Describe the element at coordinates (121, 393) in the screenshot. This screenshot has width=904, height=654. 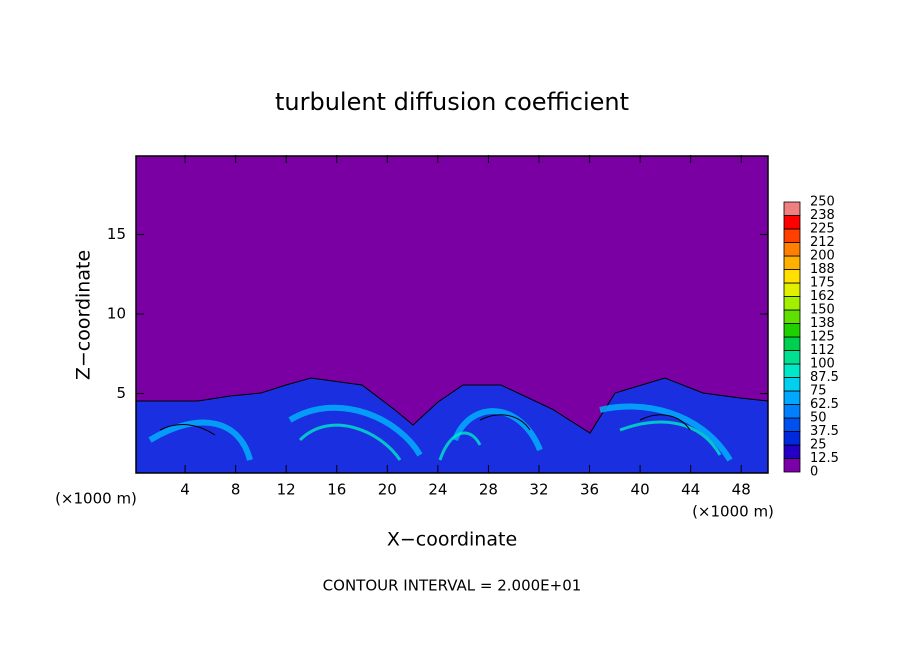
I see `y-tick-label: 5` at that location.